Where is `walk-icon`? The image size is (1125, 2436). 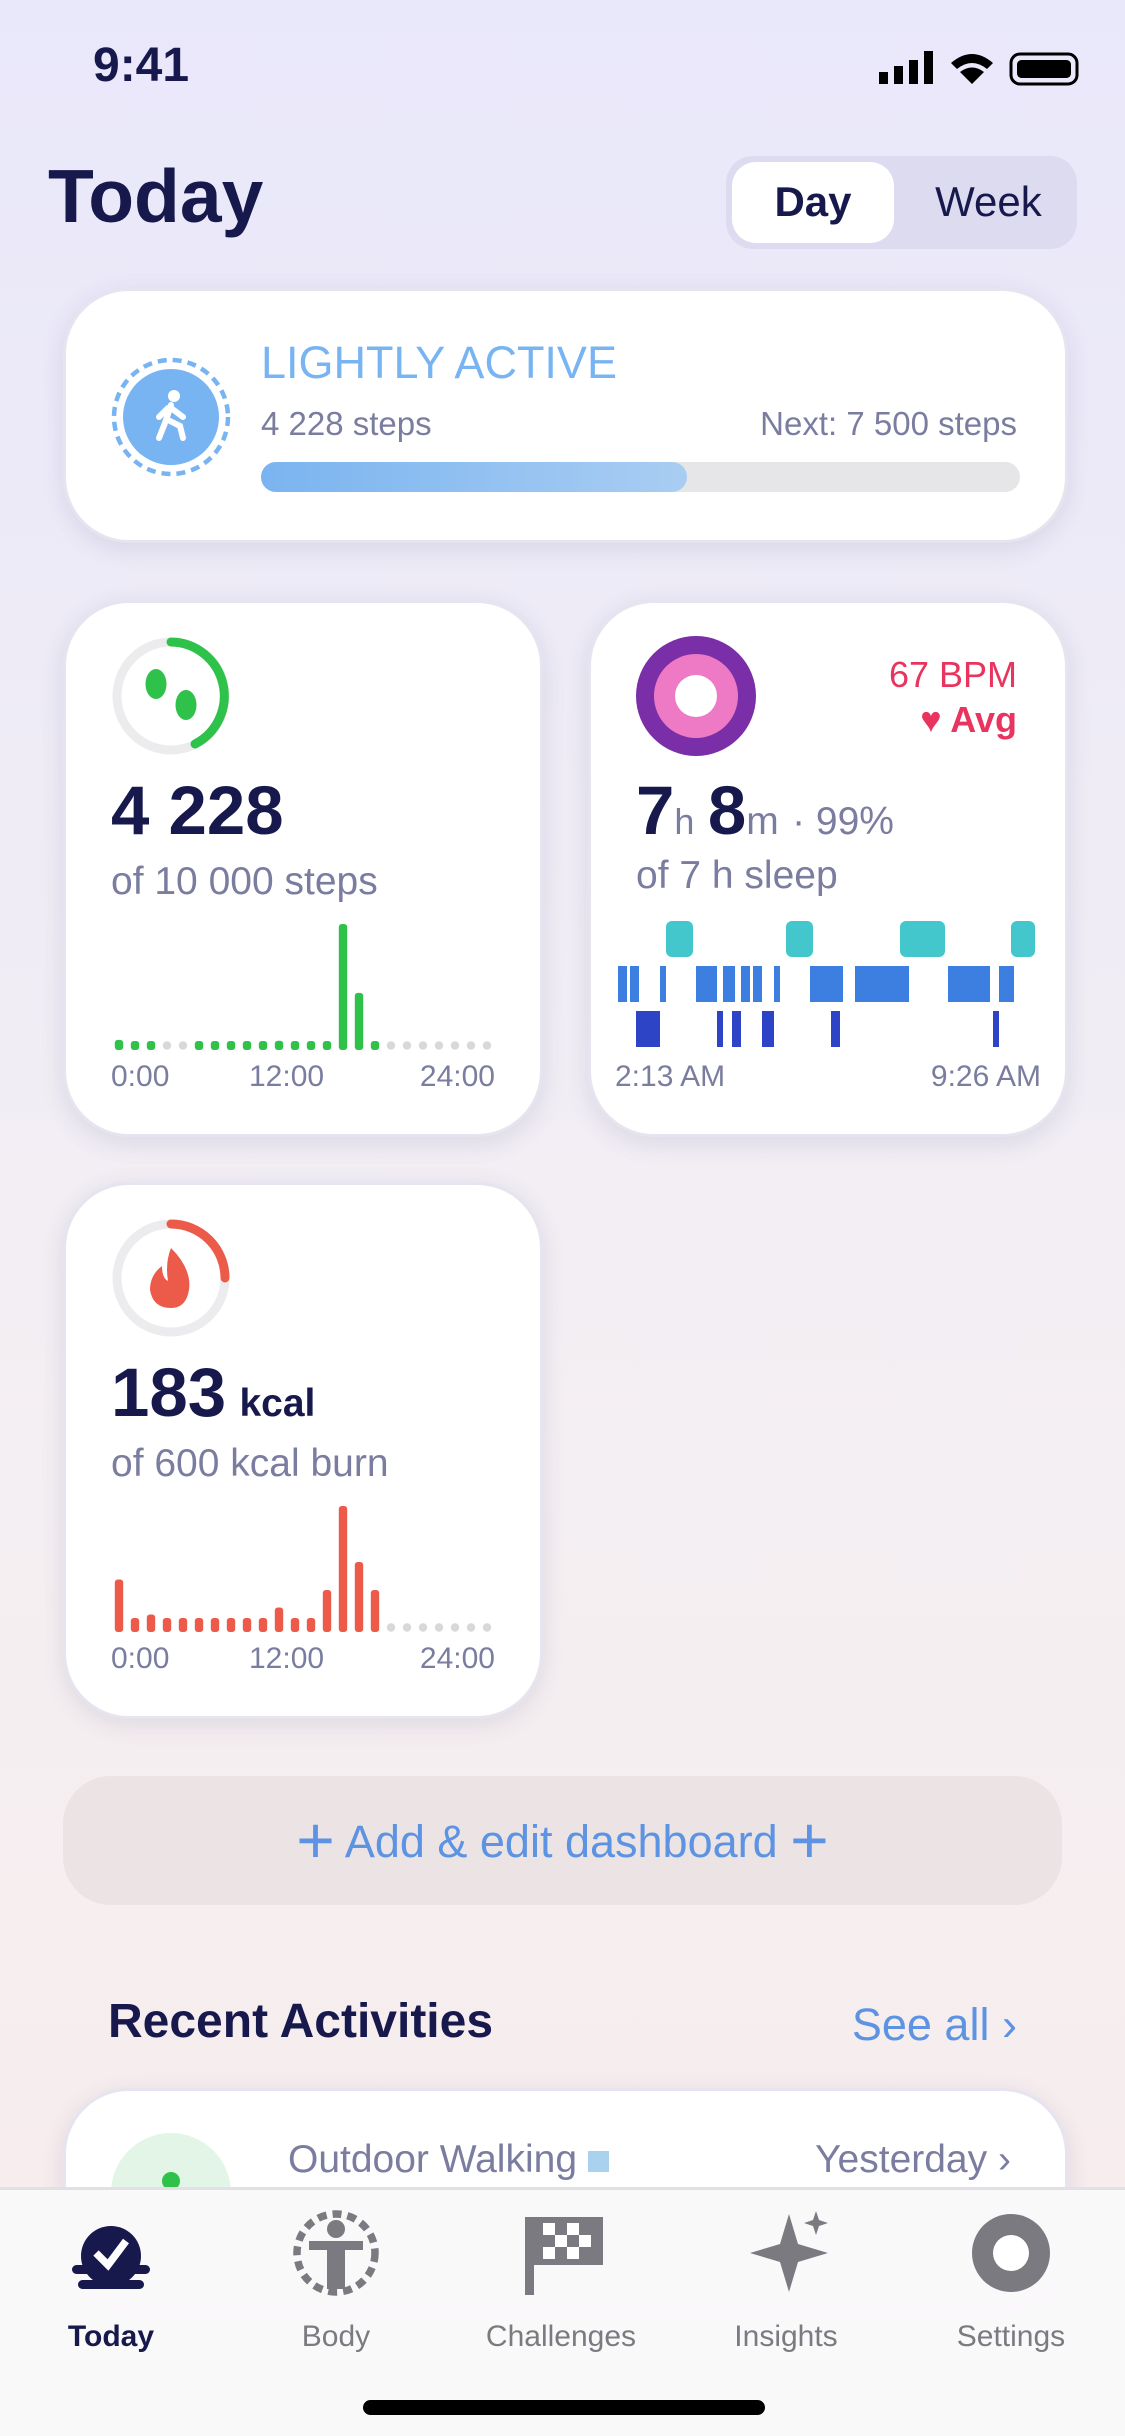 walk-icon is located at coordinates (171, 417).